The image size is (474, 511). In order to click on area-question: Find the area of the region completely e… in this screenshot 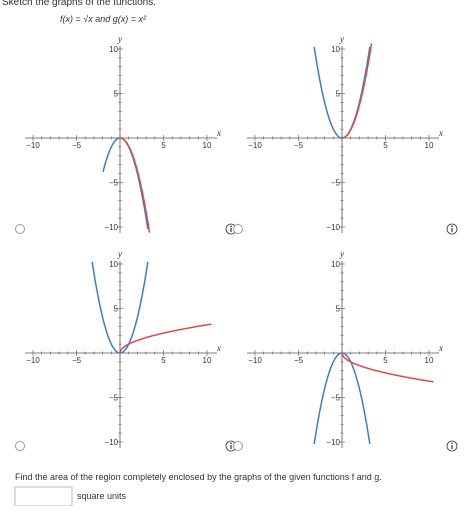, I will do `click(198, 477)`.